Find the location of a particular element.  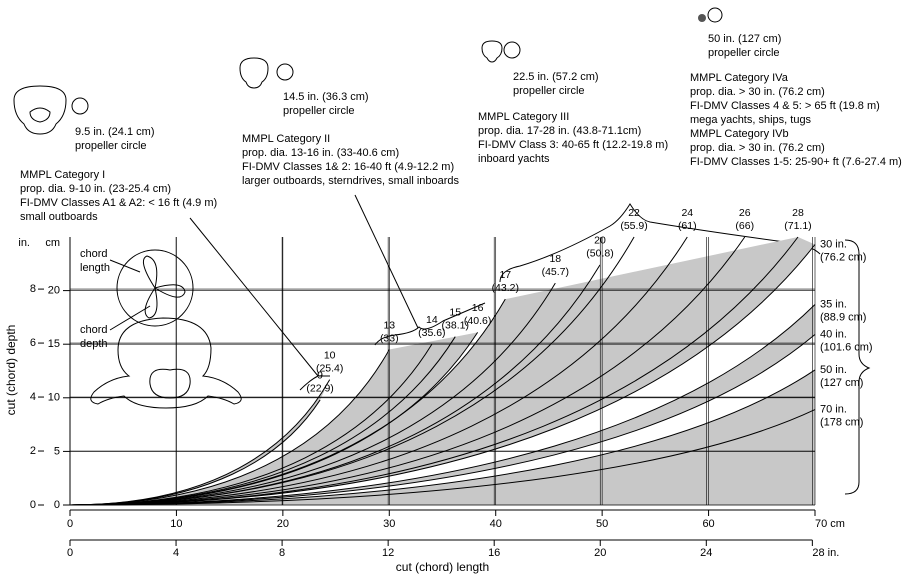

y-unit: cm is located at coordinates (52, 243).